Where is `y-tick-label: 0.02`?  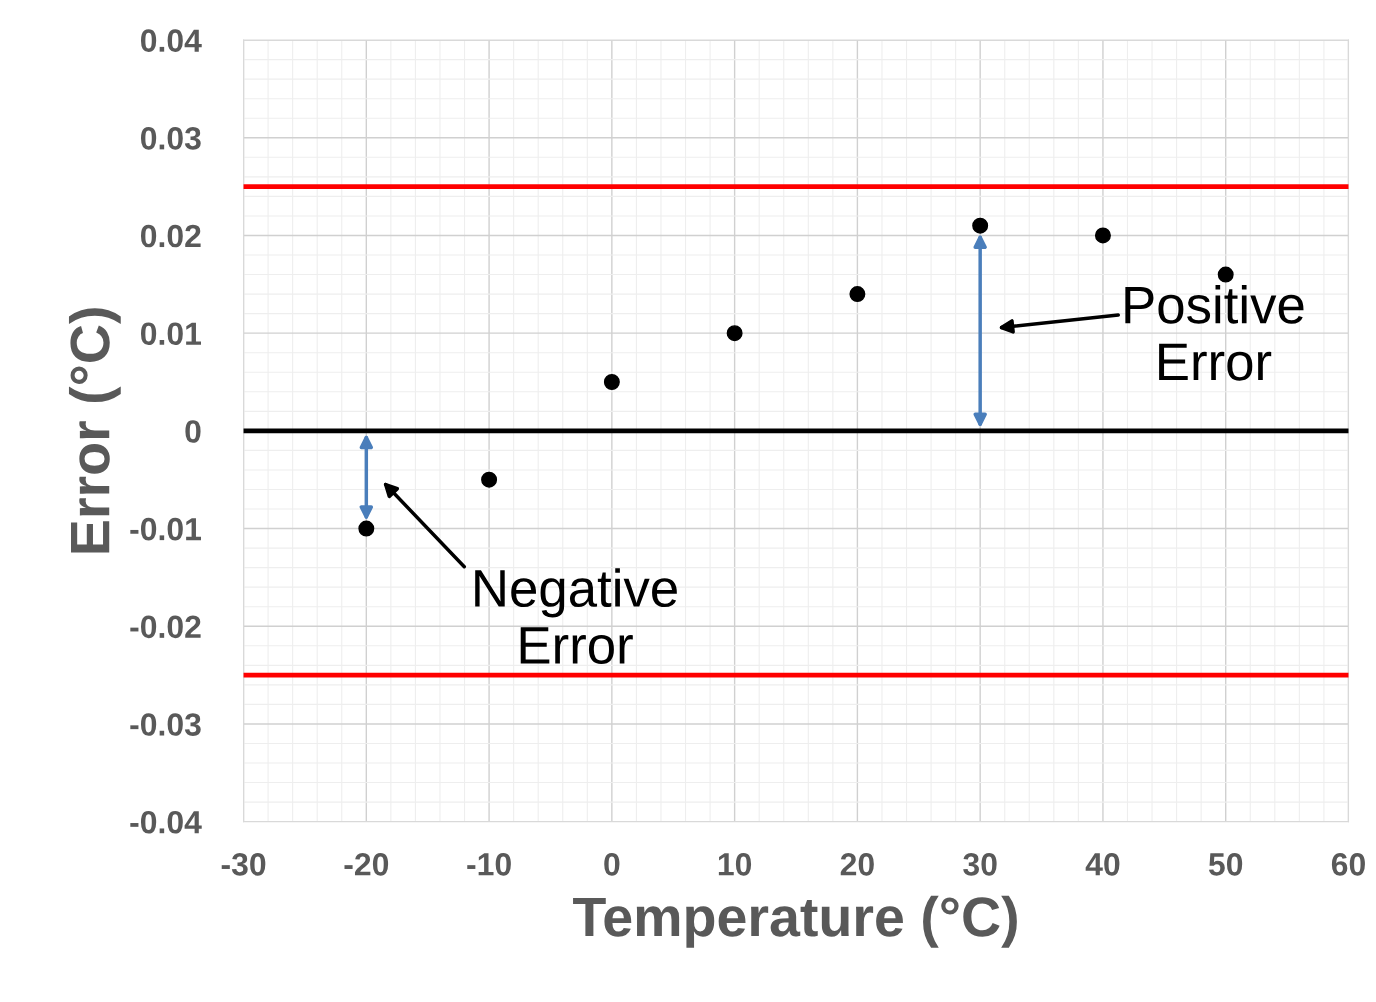 y-tick-label: 0.02 is located at coordinates (170, 236).